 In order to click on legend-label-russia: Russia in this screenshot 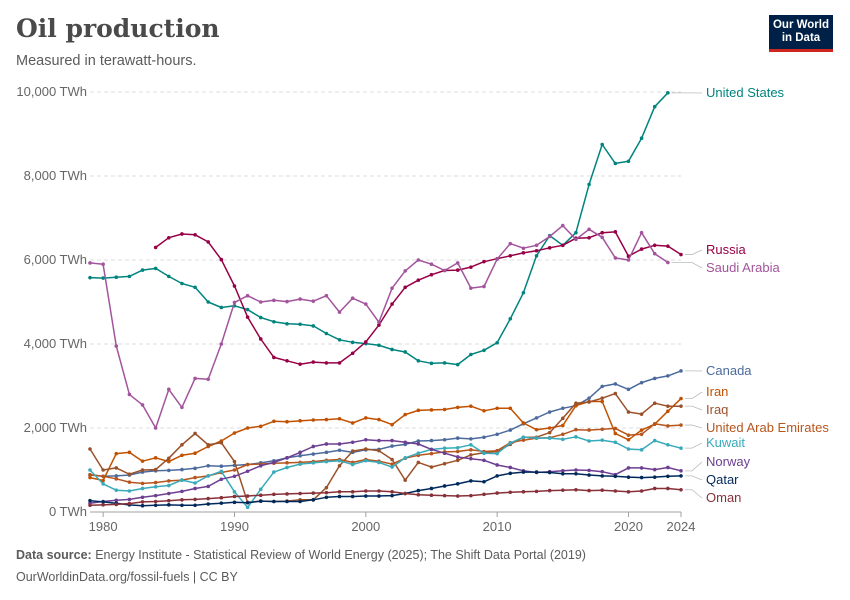, I will do `click(726, 249)`.